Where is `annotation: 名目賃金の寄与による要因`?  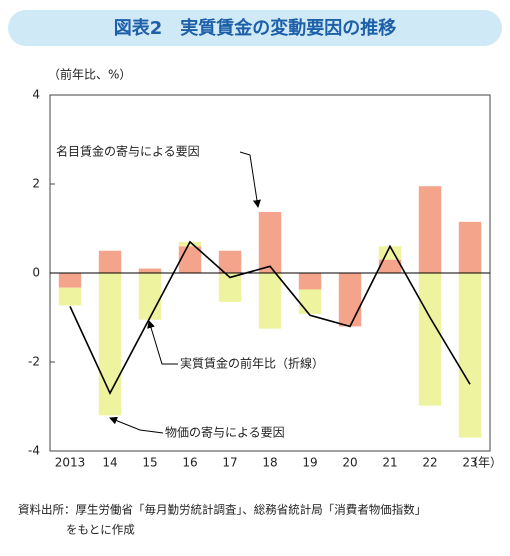 annotation: 名目賃金の寄与による要因 is located at coordinates (128, 151).